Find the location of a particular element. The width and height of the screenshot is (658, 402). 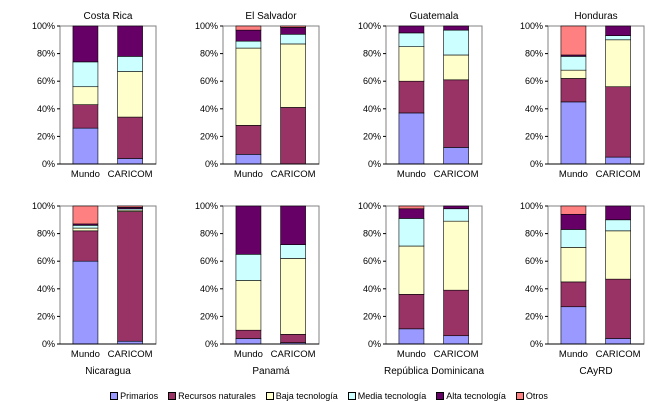

legend-item: Baja tecnología is located at coordinates (301, 395).